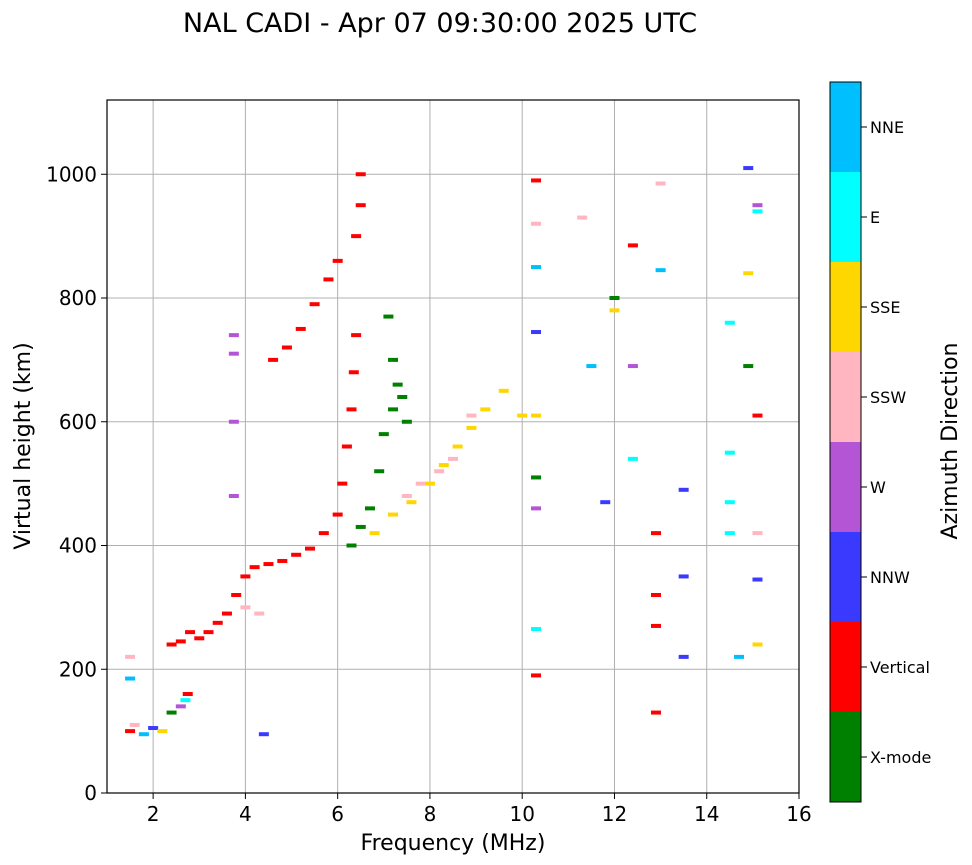 This screenshot has height=865, width=972. What do you see at coordinates (71, 174) in the screenshot?
I see `y-tick-label: 1000` at bounding box center [71, 174].